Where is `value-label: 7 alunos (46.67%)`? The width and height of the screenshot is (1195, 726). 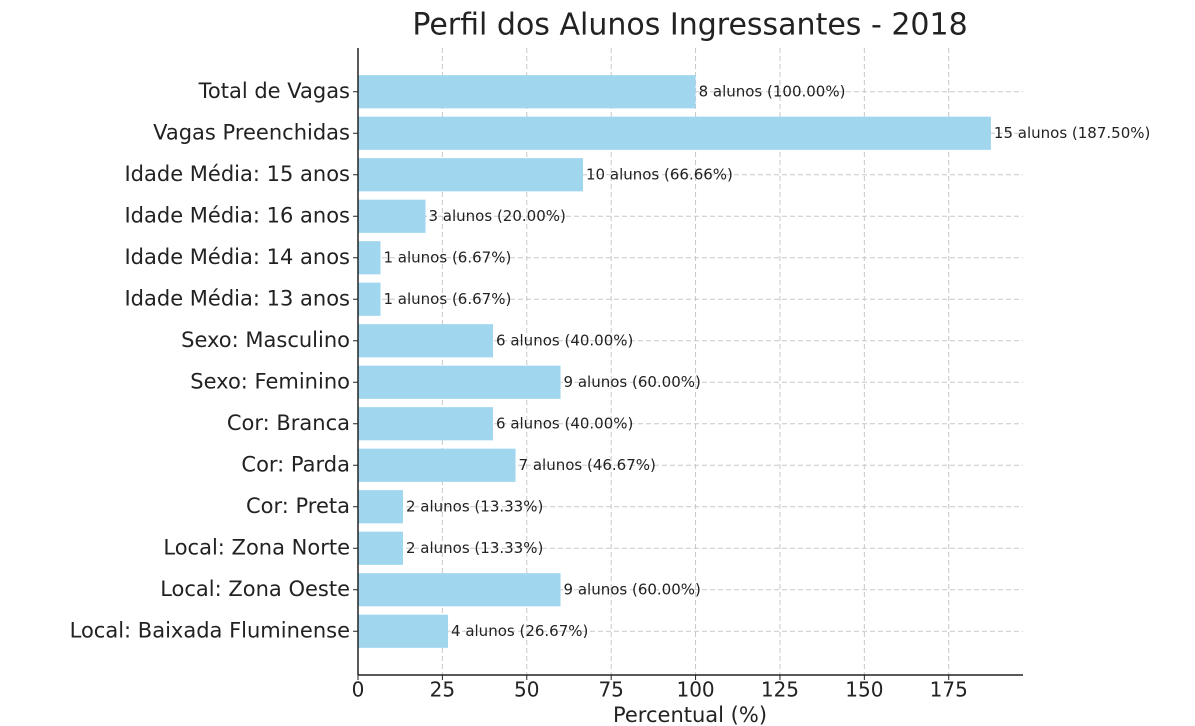 value-label: 7 alunos (46.67%) is located at coordinates (587, 465).